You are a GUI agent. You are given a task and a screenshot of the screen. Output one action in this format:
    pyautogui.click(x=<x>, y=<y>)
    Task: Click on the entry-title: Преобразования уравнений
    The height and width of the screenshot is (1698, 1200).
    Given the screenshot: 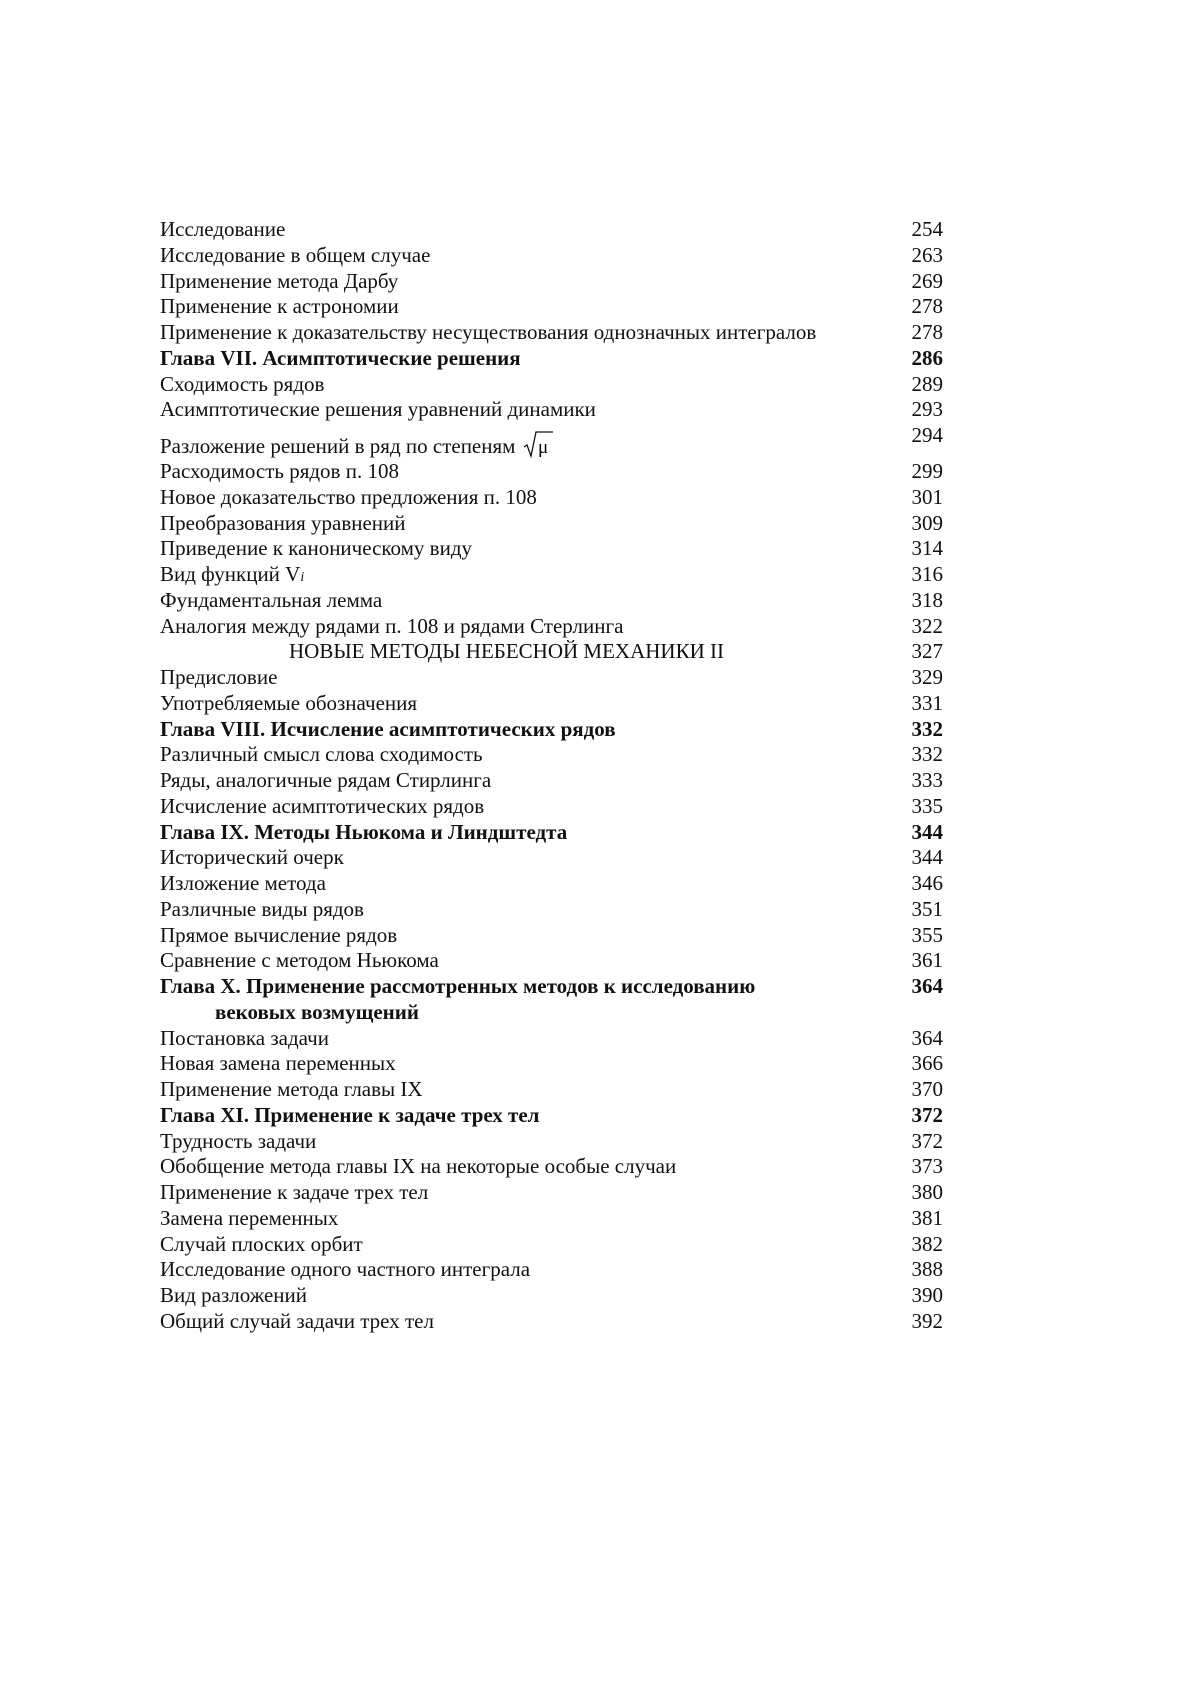 What is the action you would take?
    pyautogui.click(x=283, y=523)
    